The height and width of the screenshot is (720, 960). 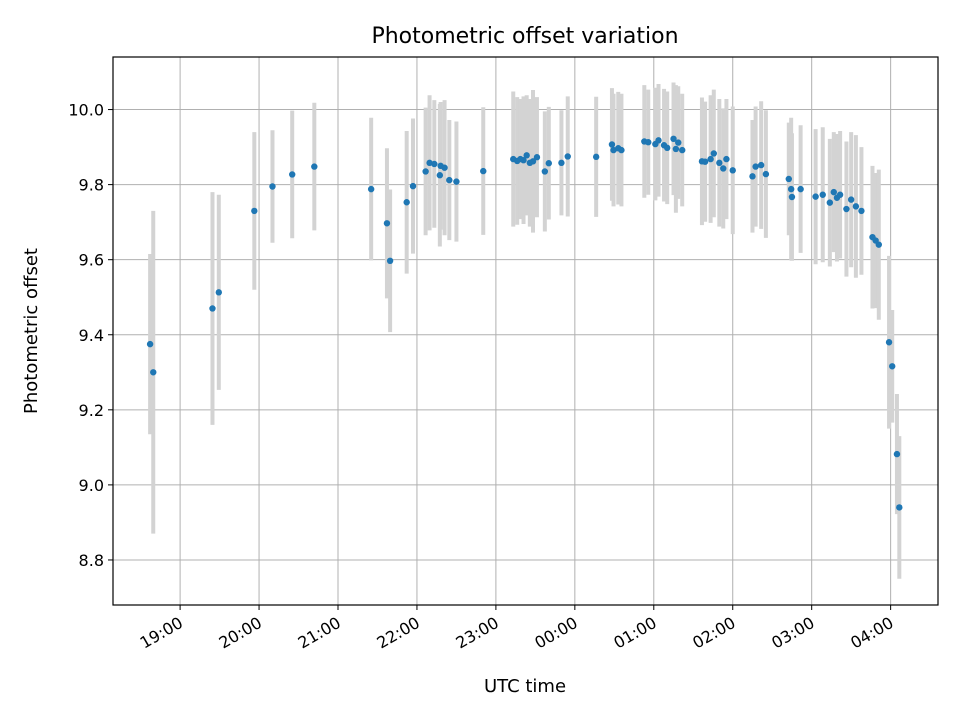 What do you see at coordinates (525, 686) in the screenshot?
I see `x-axis-label: UTC time` at bounding box center [525, 686].